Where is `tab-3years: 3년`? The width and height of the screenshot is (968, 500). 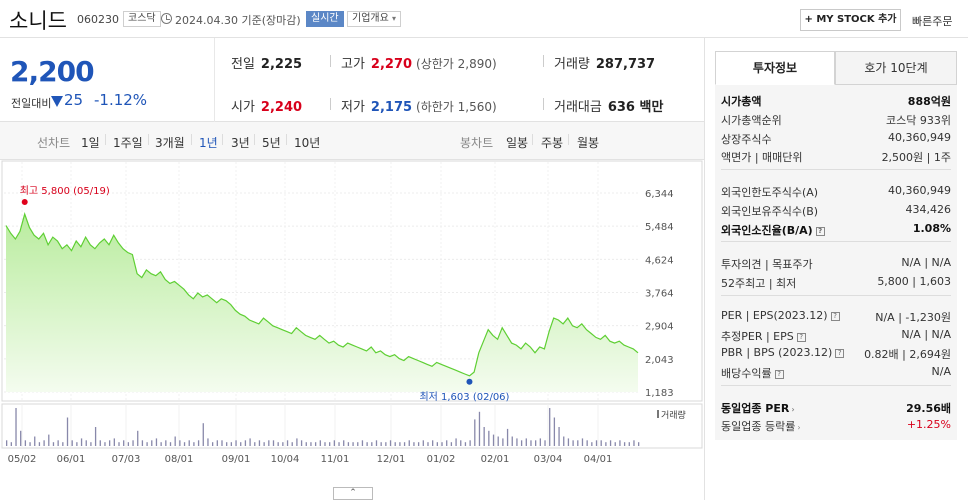
tab-3years: 3년 is located at coordinates (240, 143).